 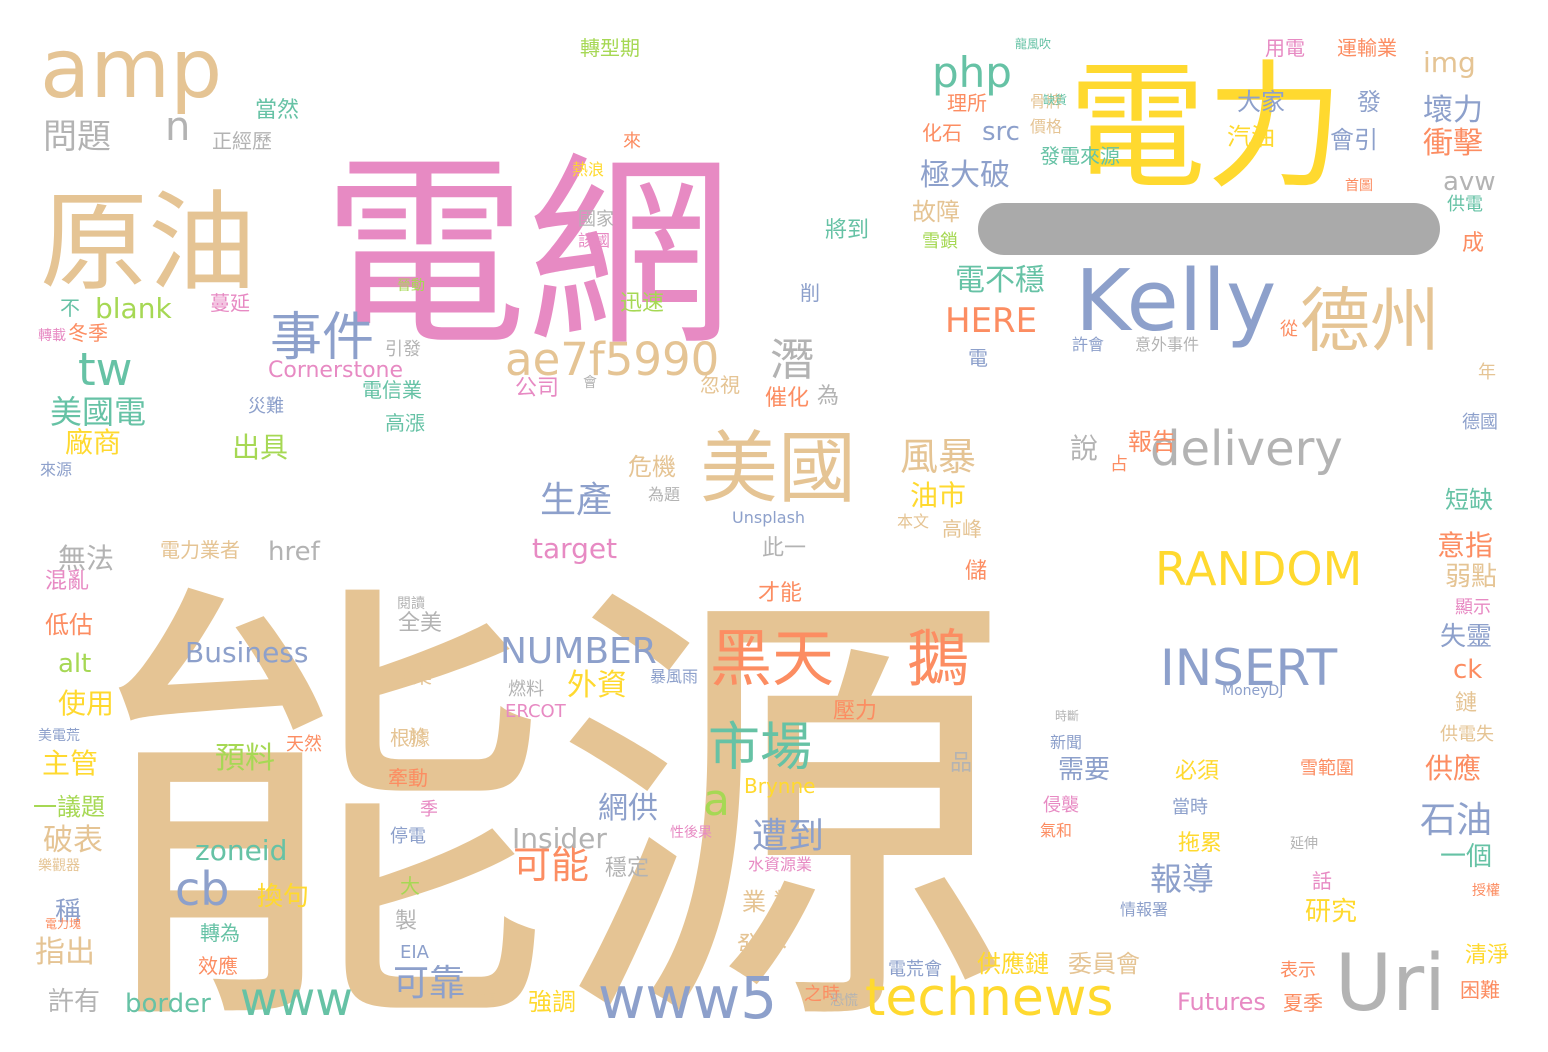 What do you see at coordinates (537, 388) in the screenshot?
I see `cloud-word: 公司` at bounding box center [537, 388].